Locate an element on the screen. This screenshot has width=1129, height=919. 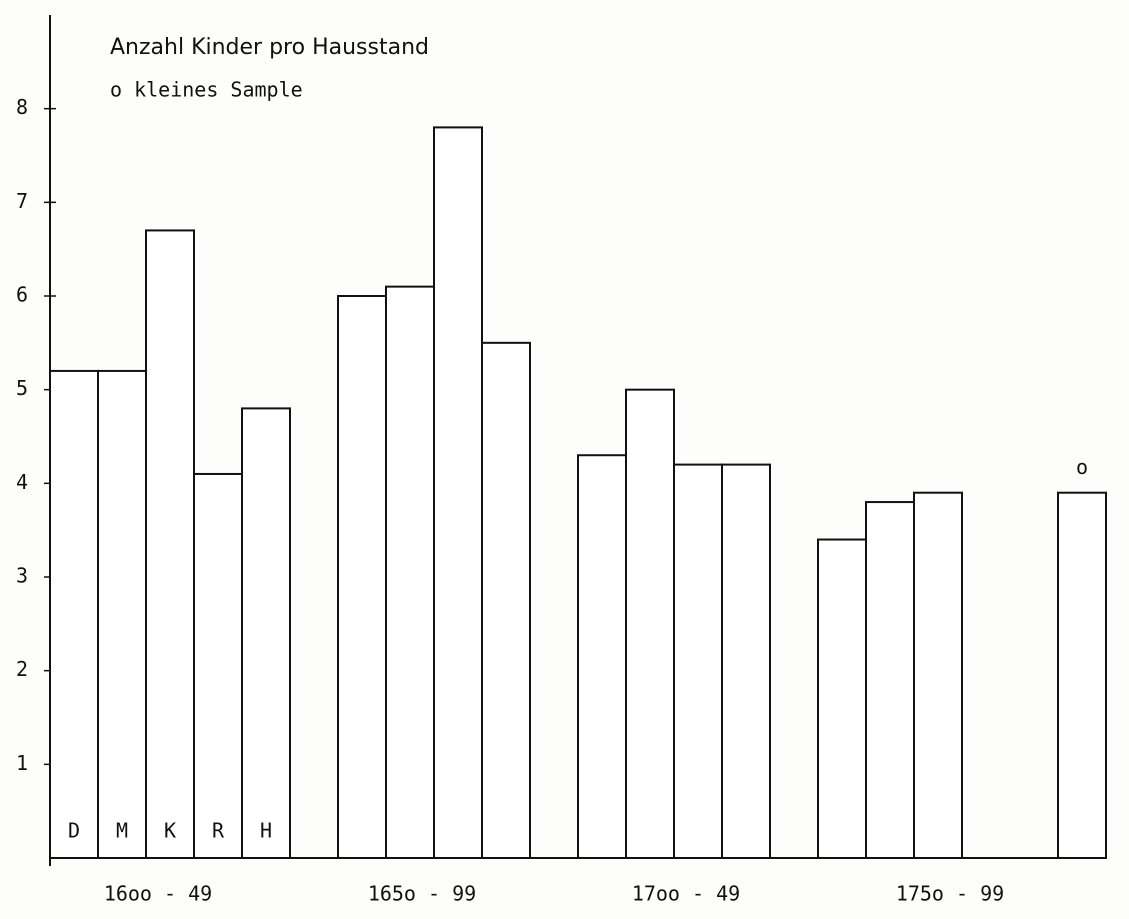
category-label: K is located at coordinates (170, 831).